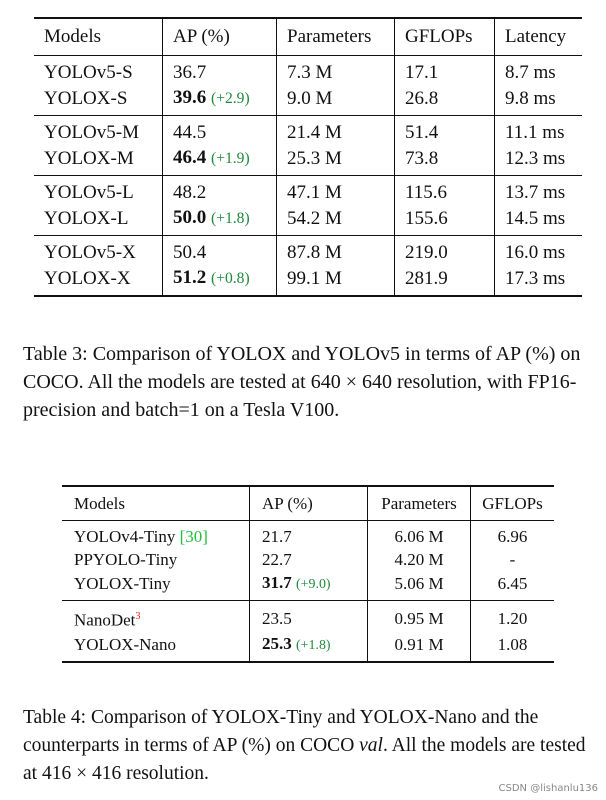 This screenshot has height=800, width=606. What do you see at coordinates (125, 536) in the screenshot?
I see `model-name: YOLOv4-Tiny` at bounding box center [125, 536].